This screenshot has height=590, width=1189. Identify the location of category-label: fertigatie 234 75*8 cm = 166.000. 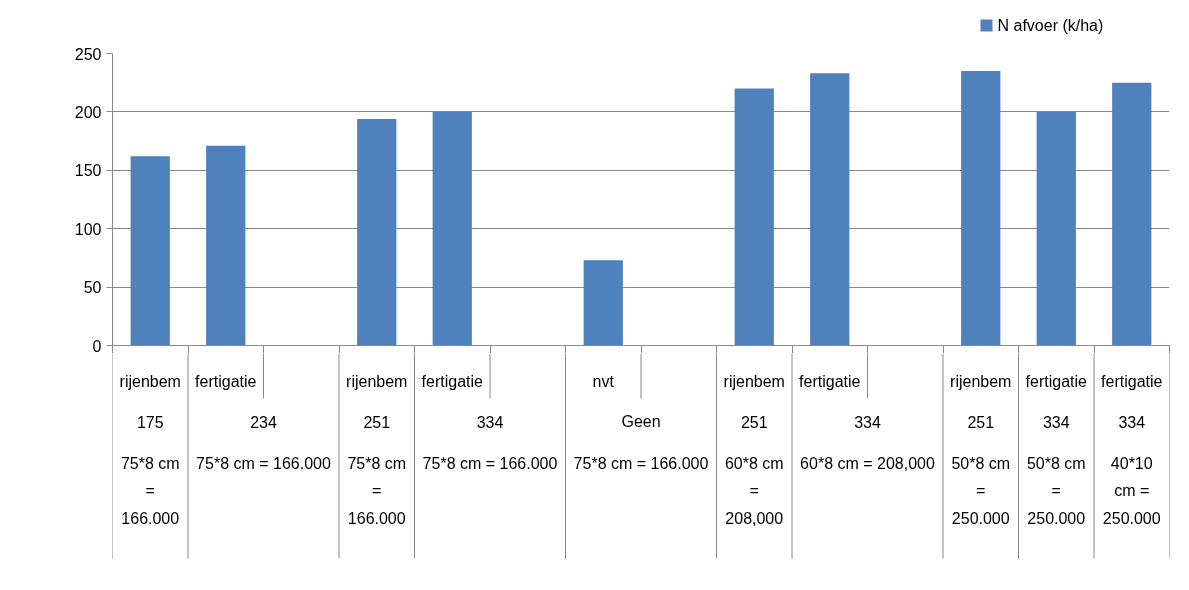
(263, 422).